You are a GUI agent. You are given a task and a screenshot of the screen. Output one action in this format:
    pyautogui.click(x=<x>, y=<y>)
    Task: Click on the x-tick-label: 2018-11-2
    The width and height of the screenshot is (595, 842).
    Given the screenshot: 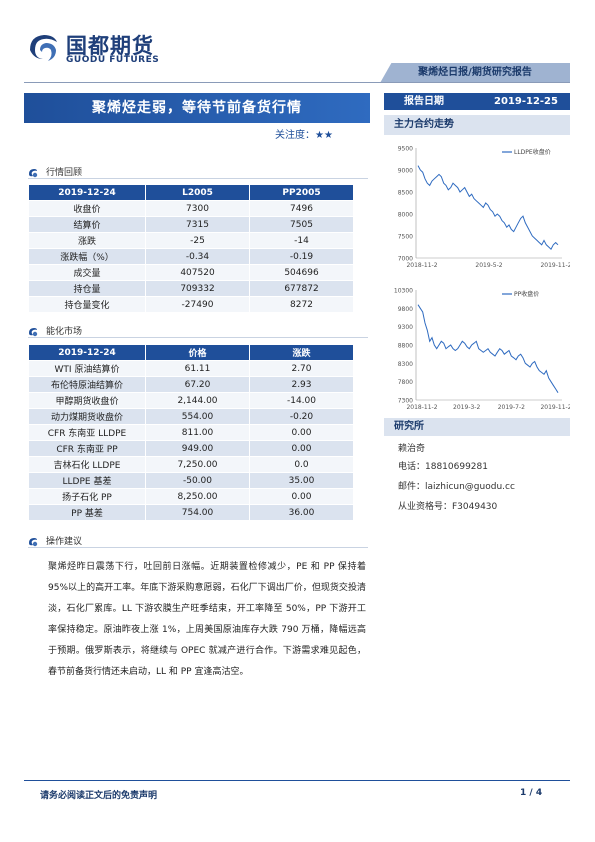 What is the action you would take?
    pyautogui.click(x=421, y=265)
    